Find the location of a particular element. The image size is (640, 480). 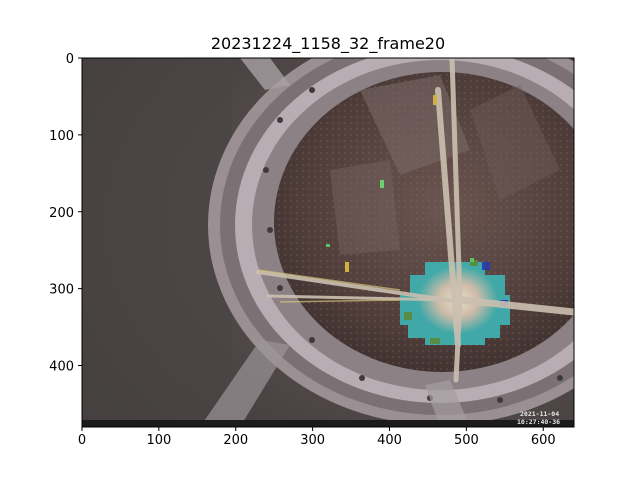

x-axis: 0 100 200 300 400 500 600 is located at coordinates (317, 437).